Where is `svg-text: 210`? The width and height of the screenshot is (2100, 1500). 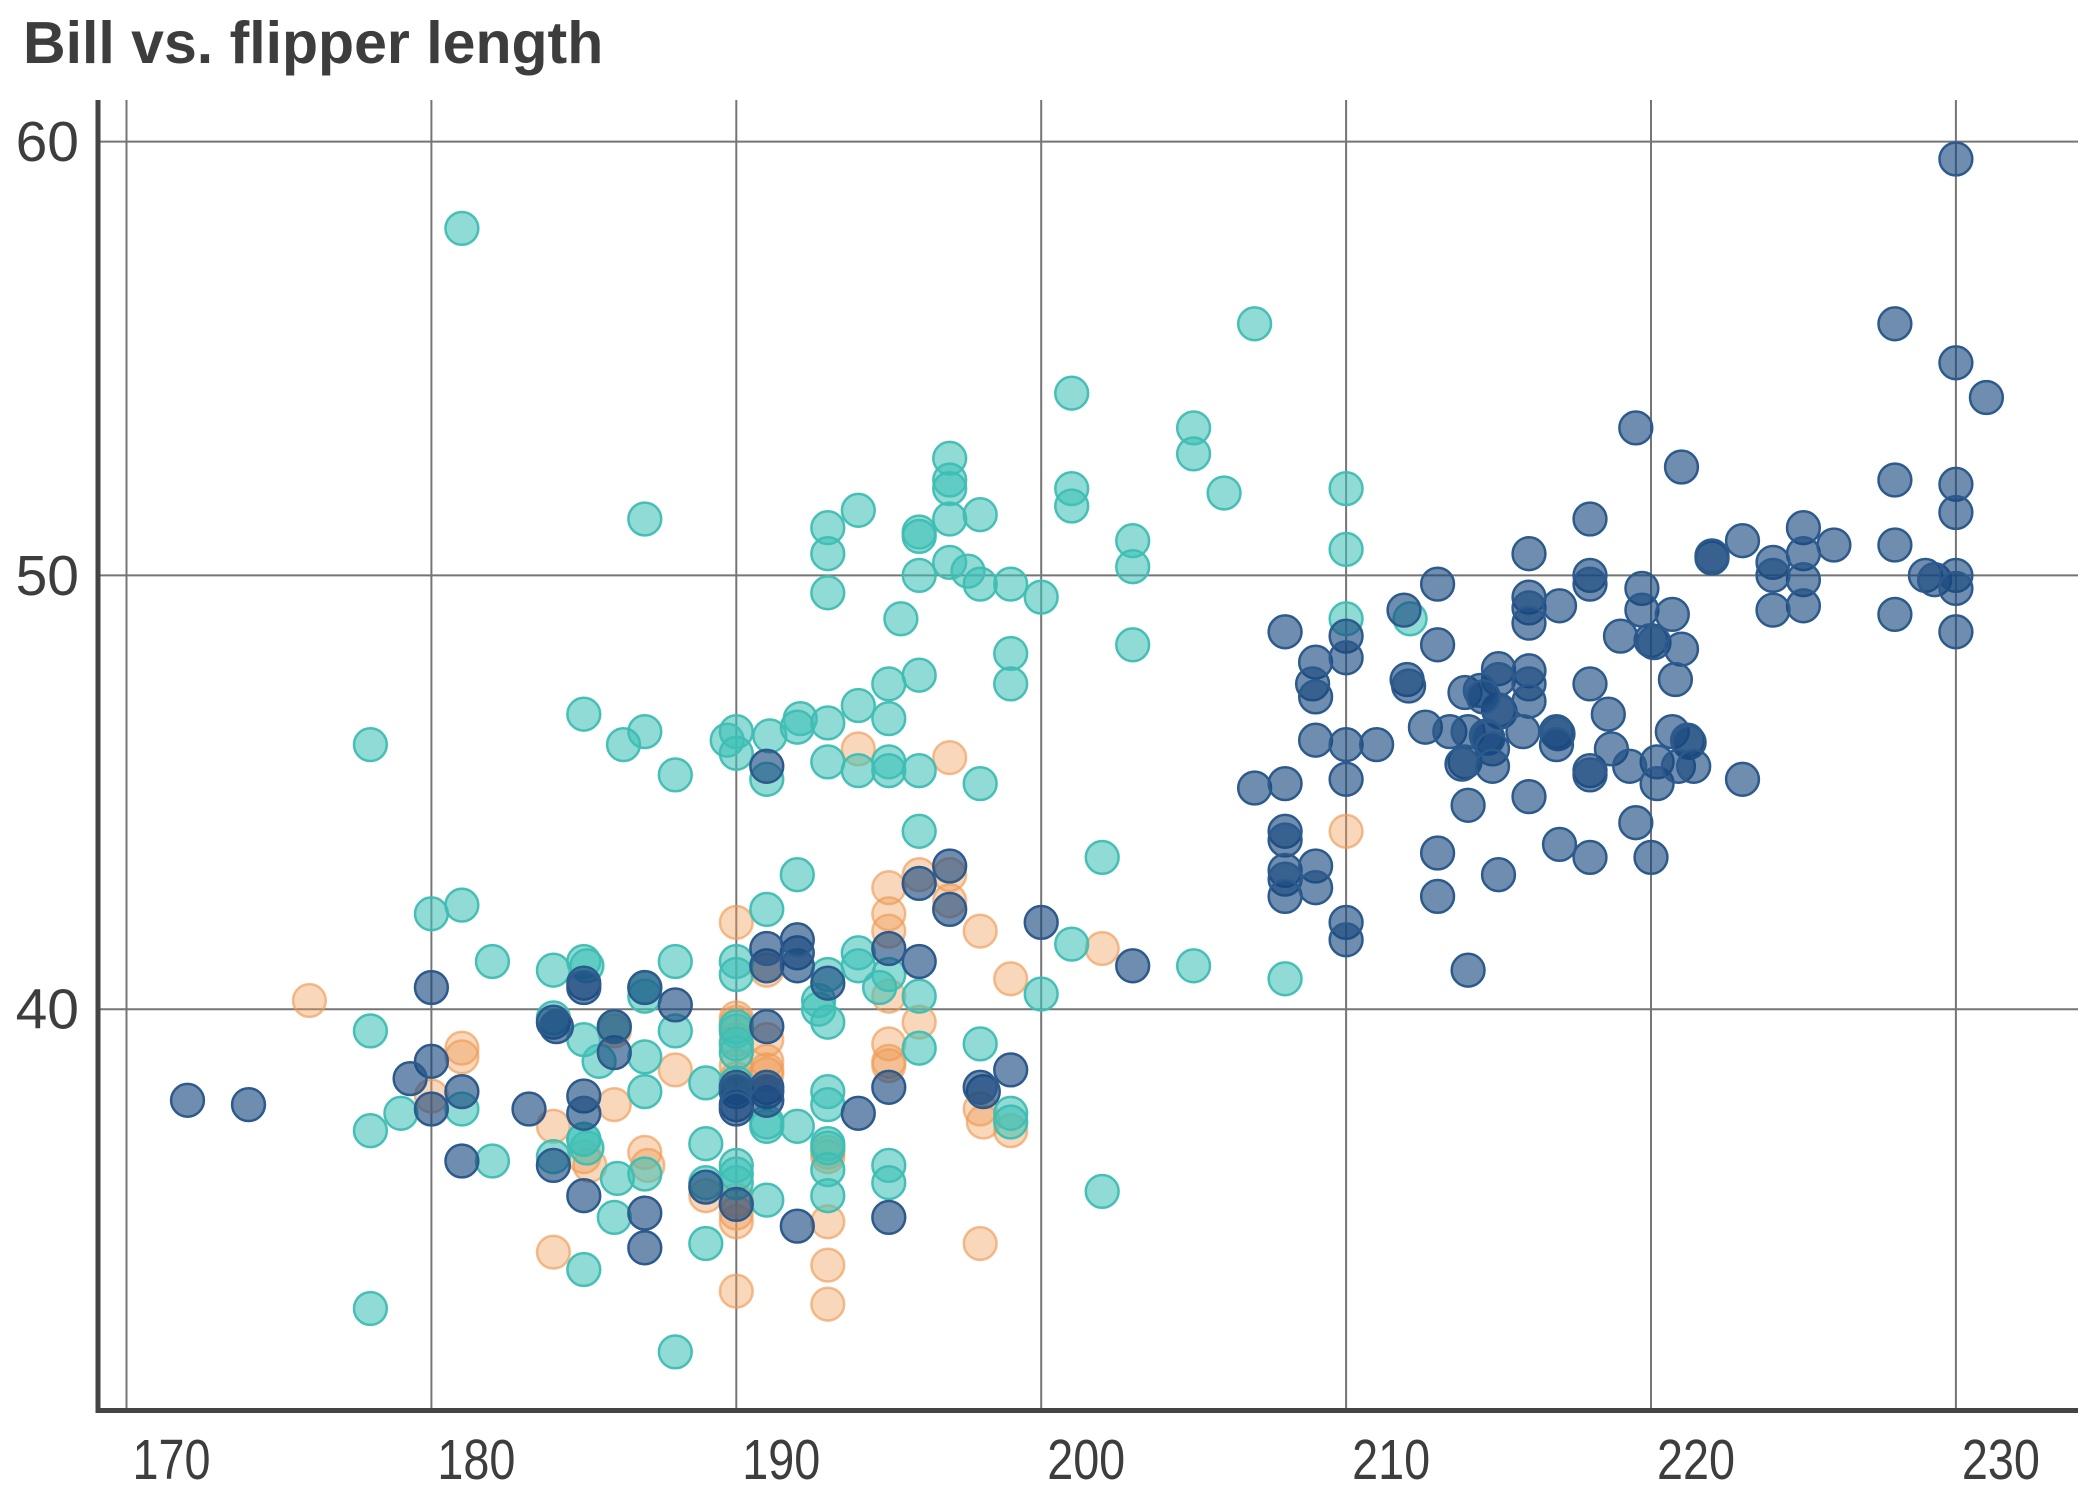 svg-text: 210 is located at coordinates (1391, 1460).